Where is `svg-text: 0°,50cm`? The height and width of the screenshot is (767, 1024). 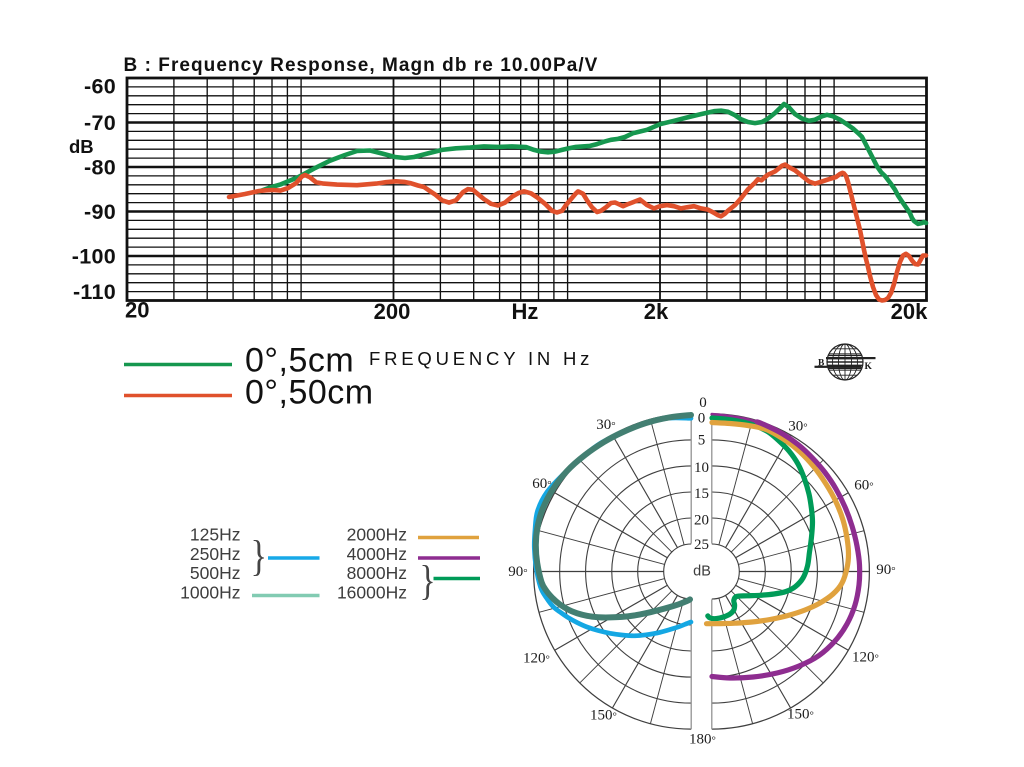 svg-text: 0°,50cm is located at coordinates (309, 393).